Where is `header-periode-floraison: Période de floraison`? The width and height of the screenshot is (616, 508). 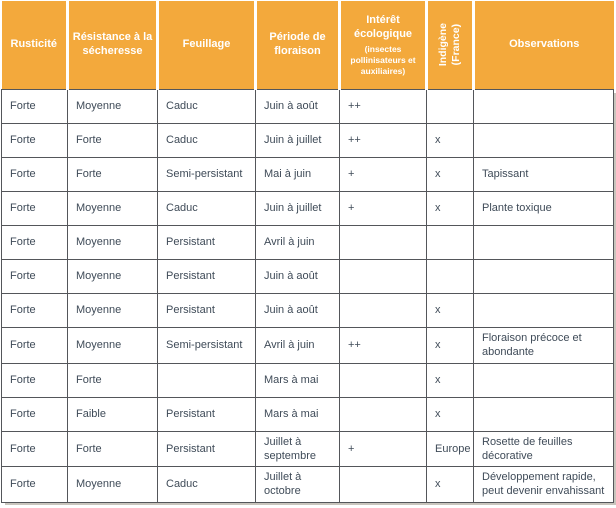 header-periode-floraison: Période de floraison is located at coordinates (297, 45).